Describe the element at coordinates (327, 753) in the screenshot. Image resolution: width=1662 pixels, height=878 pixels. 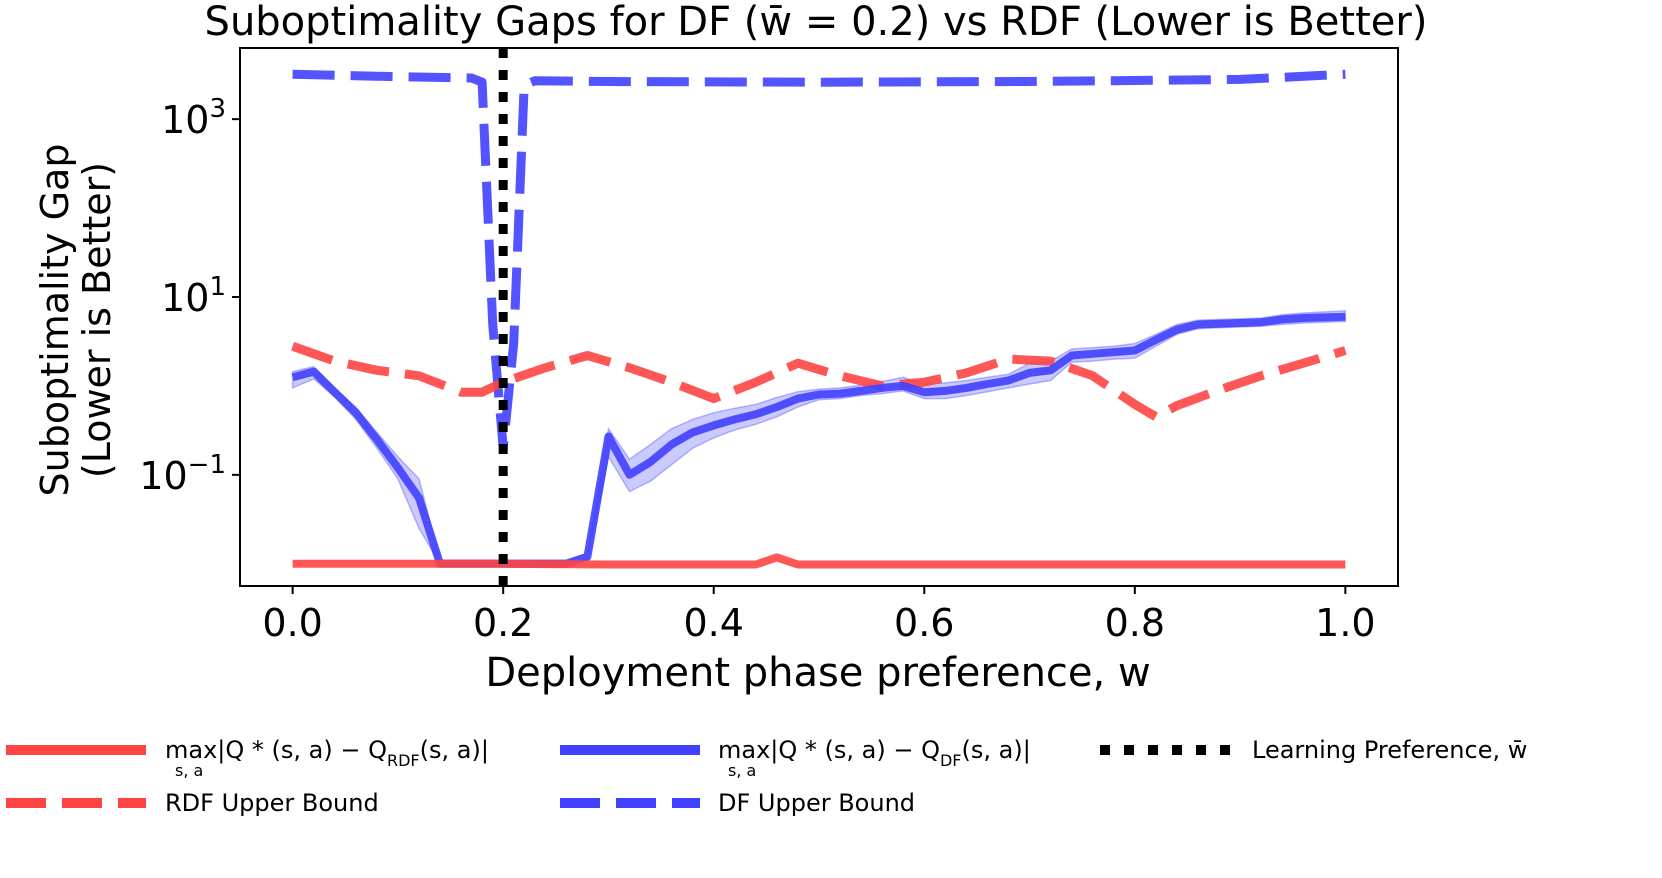
I see `legend-label-rdf-gap: max|Q * (s, a) − QRDF(s, a)|` at that location.